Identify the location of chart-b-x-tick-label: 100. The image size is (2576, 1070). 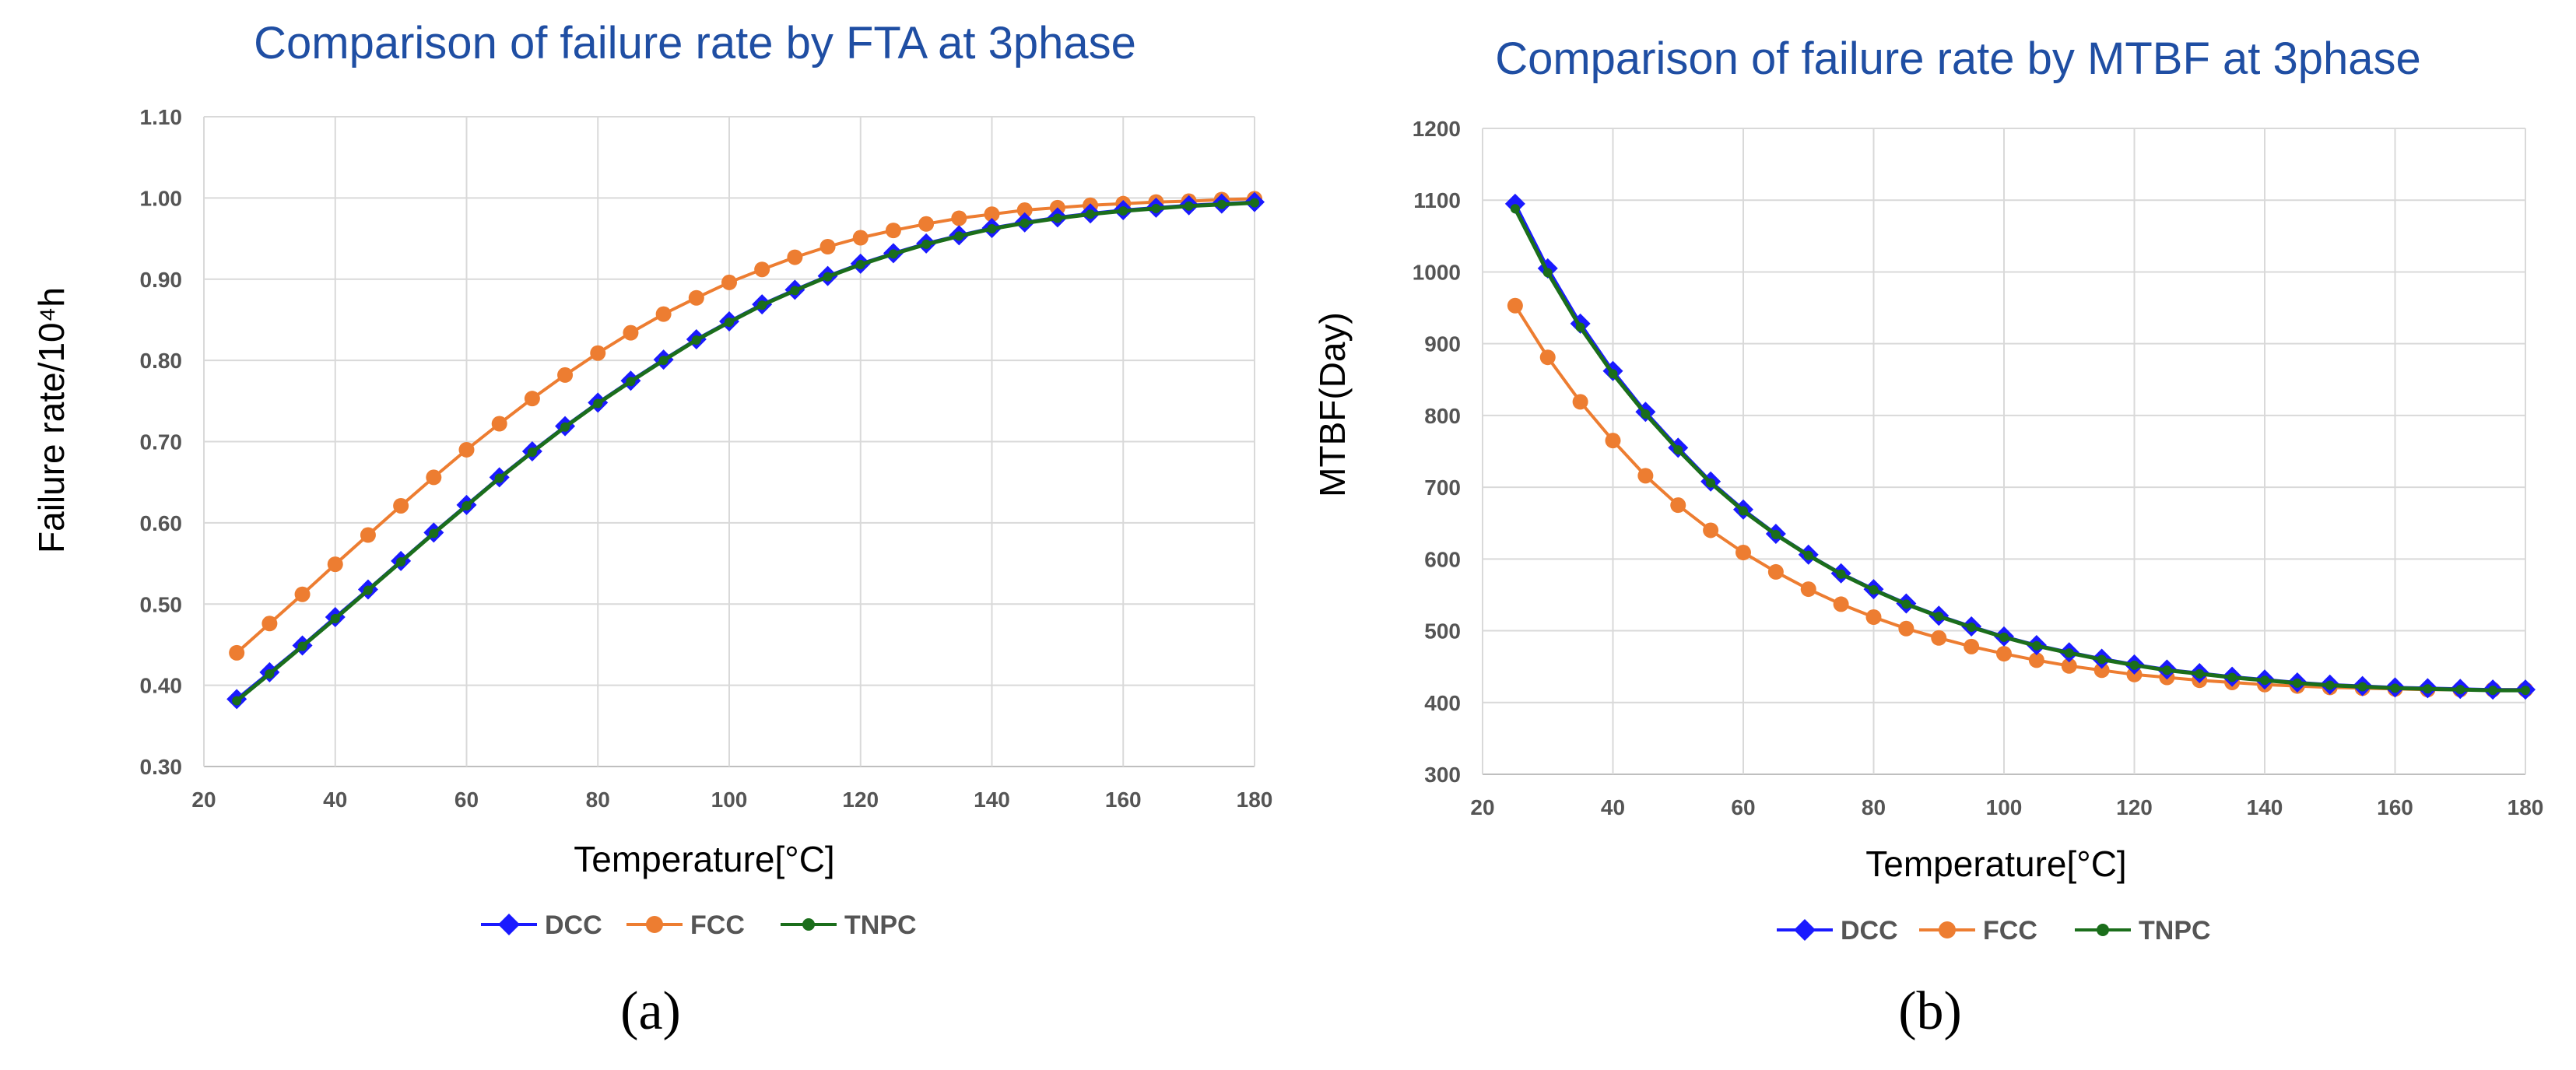
(2005, 807).